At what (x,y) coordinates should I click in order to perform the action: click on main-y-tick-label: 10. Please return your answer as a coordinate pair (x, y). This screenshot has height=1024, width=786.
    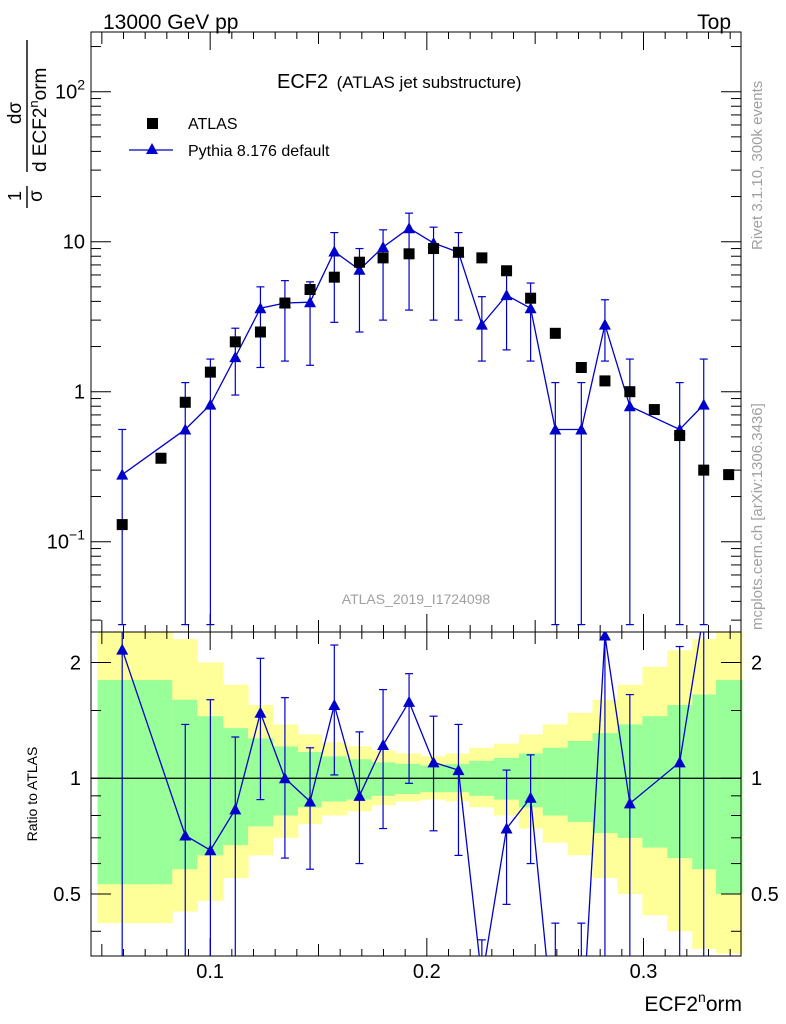
    Looking at the image, I should click on (74, 243).